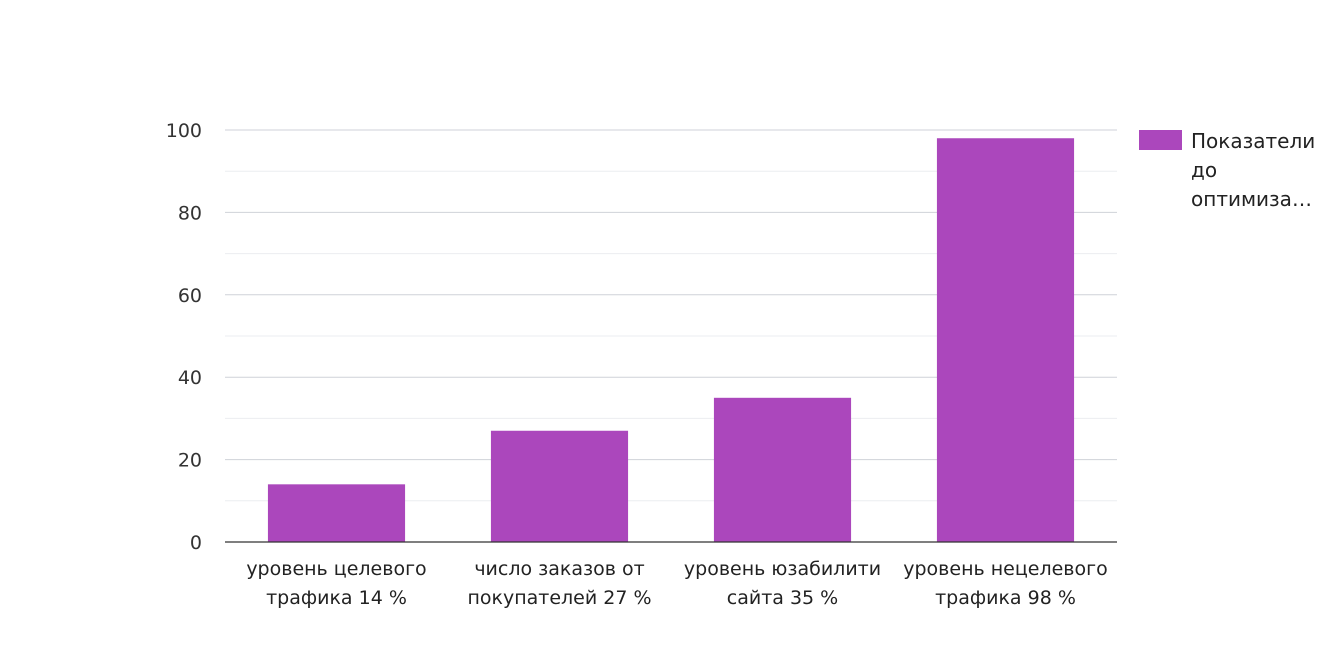 This screenshot has width=1340, height=670. I want to click on y-tick-label: 60, so click(190, 296).